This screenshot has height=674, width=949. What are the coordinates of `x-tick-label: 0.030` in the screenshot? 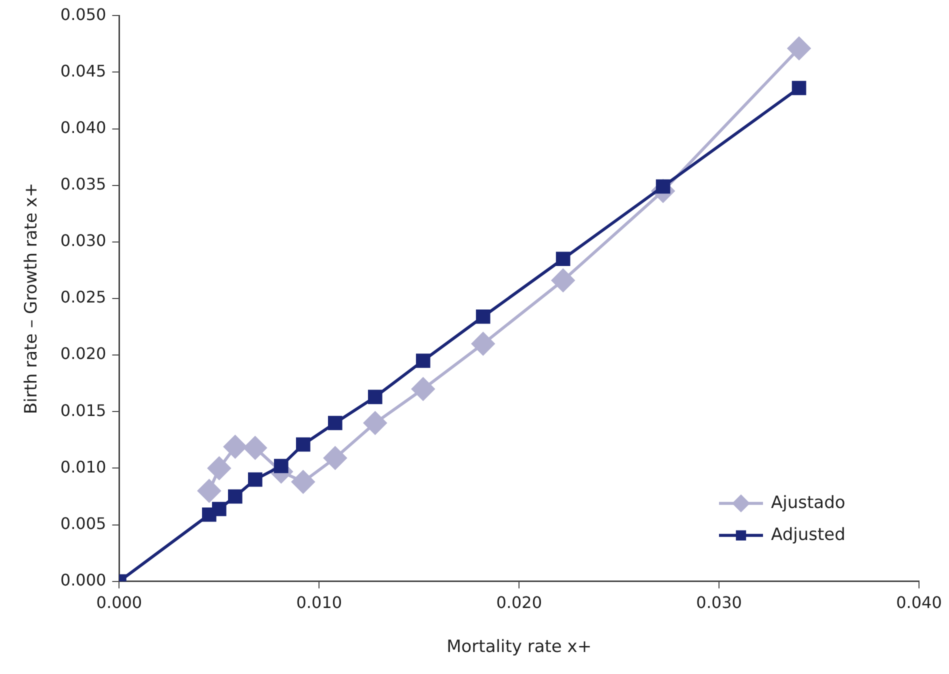 It's located at (719, 602).